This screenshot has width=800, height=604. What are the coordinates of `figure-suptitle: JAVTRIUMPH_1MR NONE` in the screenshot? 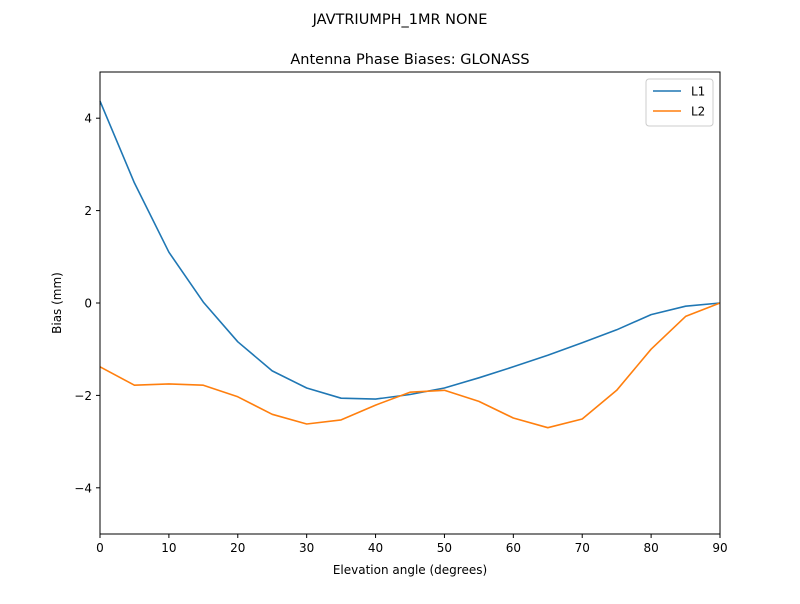 It's located at (400, 20).